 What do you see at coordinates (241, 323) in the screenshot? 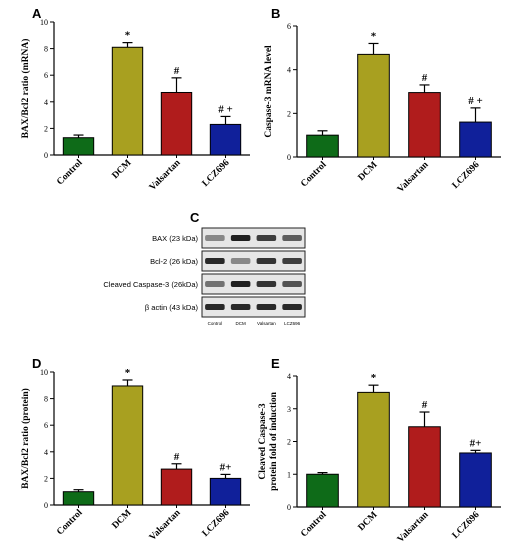
I see `blot-lane-label: DCM` at bounding box center [241, 323].